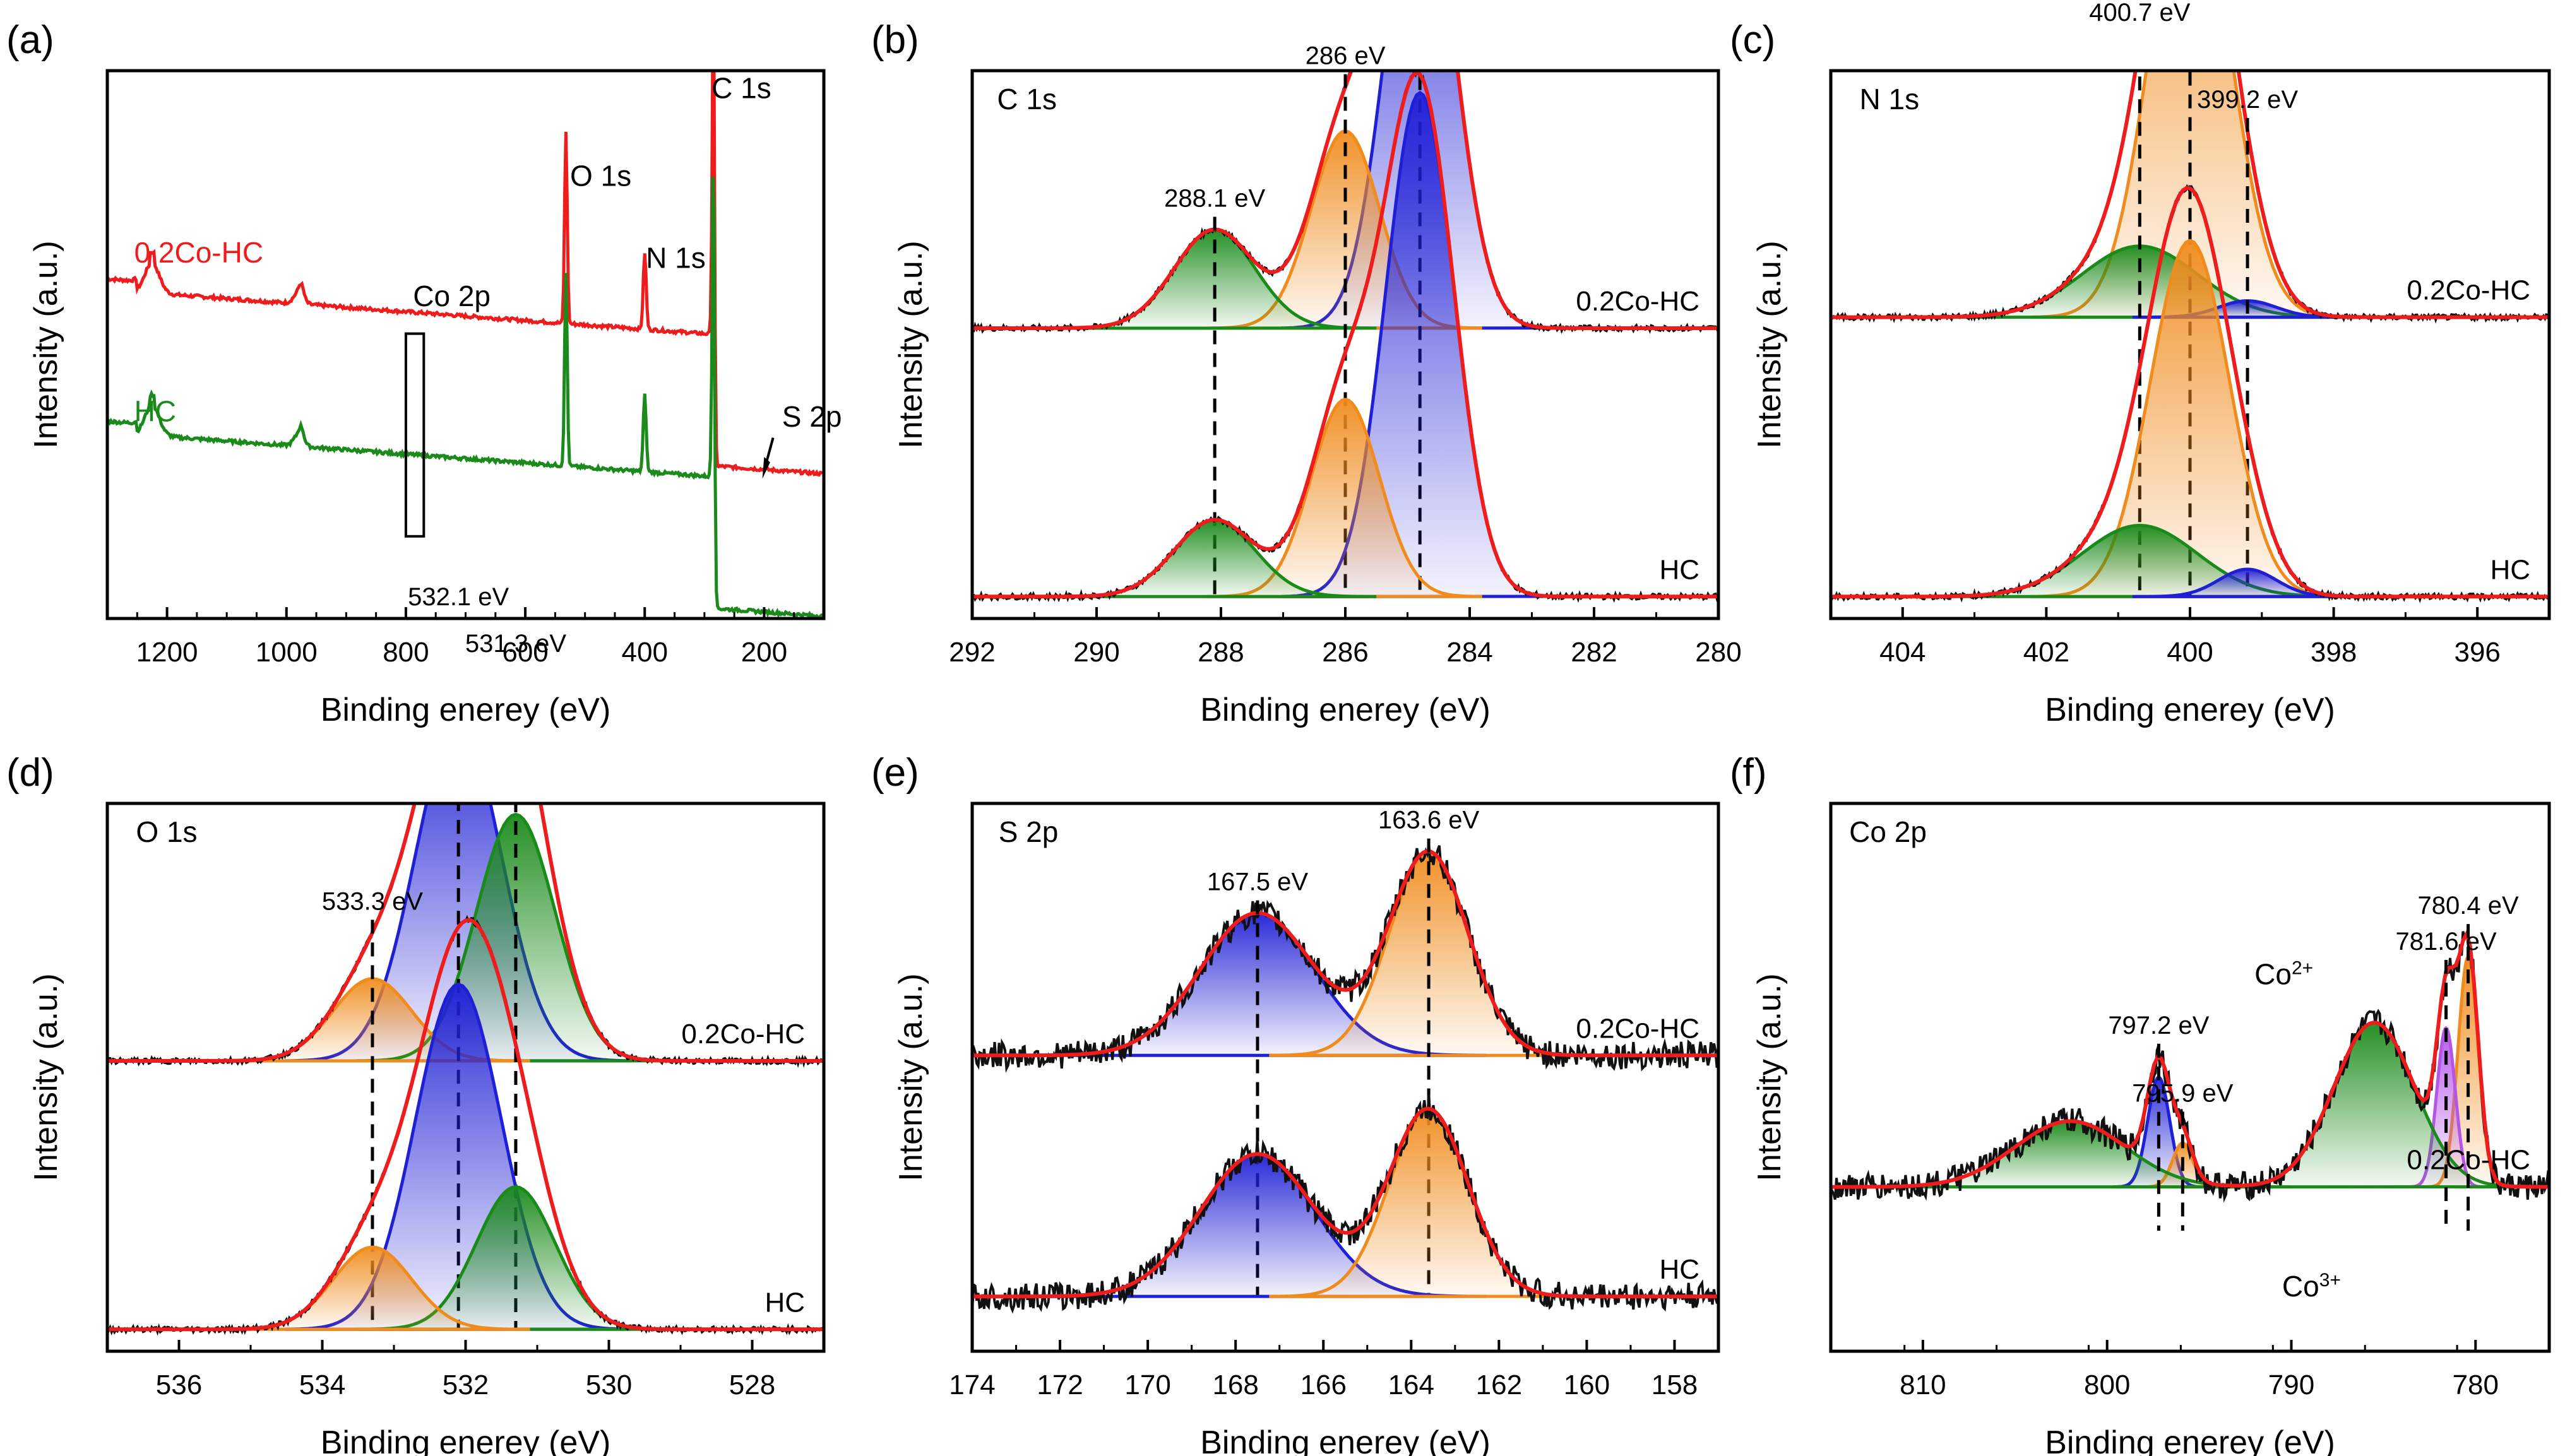  What do you see at coordinates (2476, 1385) in the screenshot?
I see `x-tick-label: 780` at bounding box center [2476, 1385].